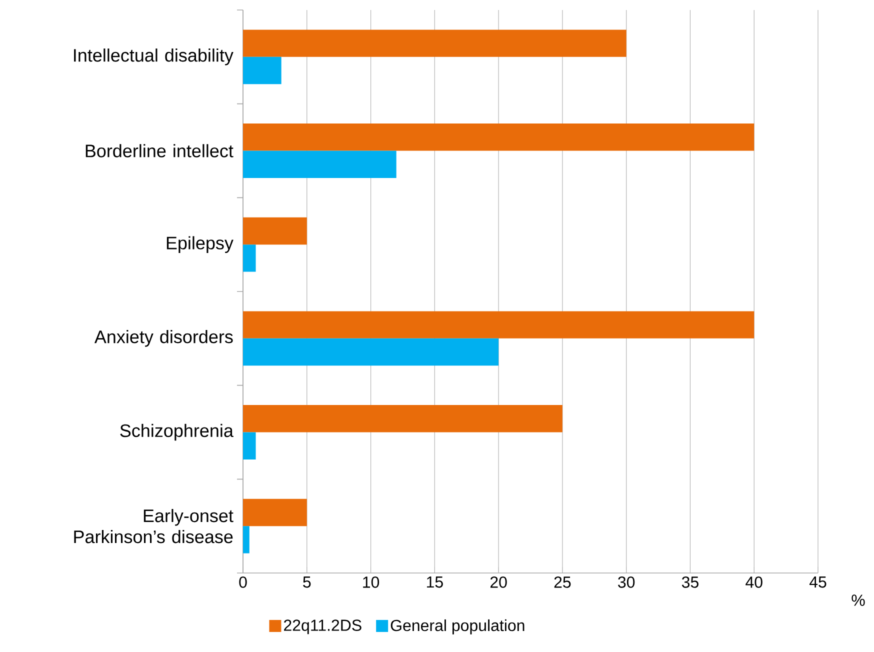  I want to click on x-tick-label: 5, so click(307, 582).